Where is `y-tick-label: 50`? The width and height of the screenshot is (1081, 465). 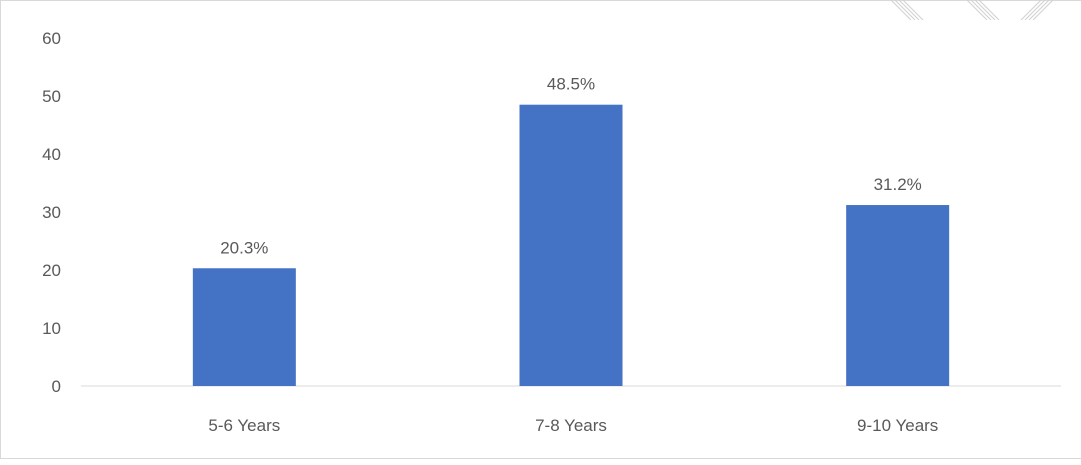
y-tick-label: 50 is located at coordinates (51, 96).